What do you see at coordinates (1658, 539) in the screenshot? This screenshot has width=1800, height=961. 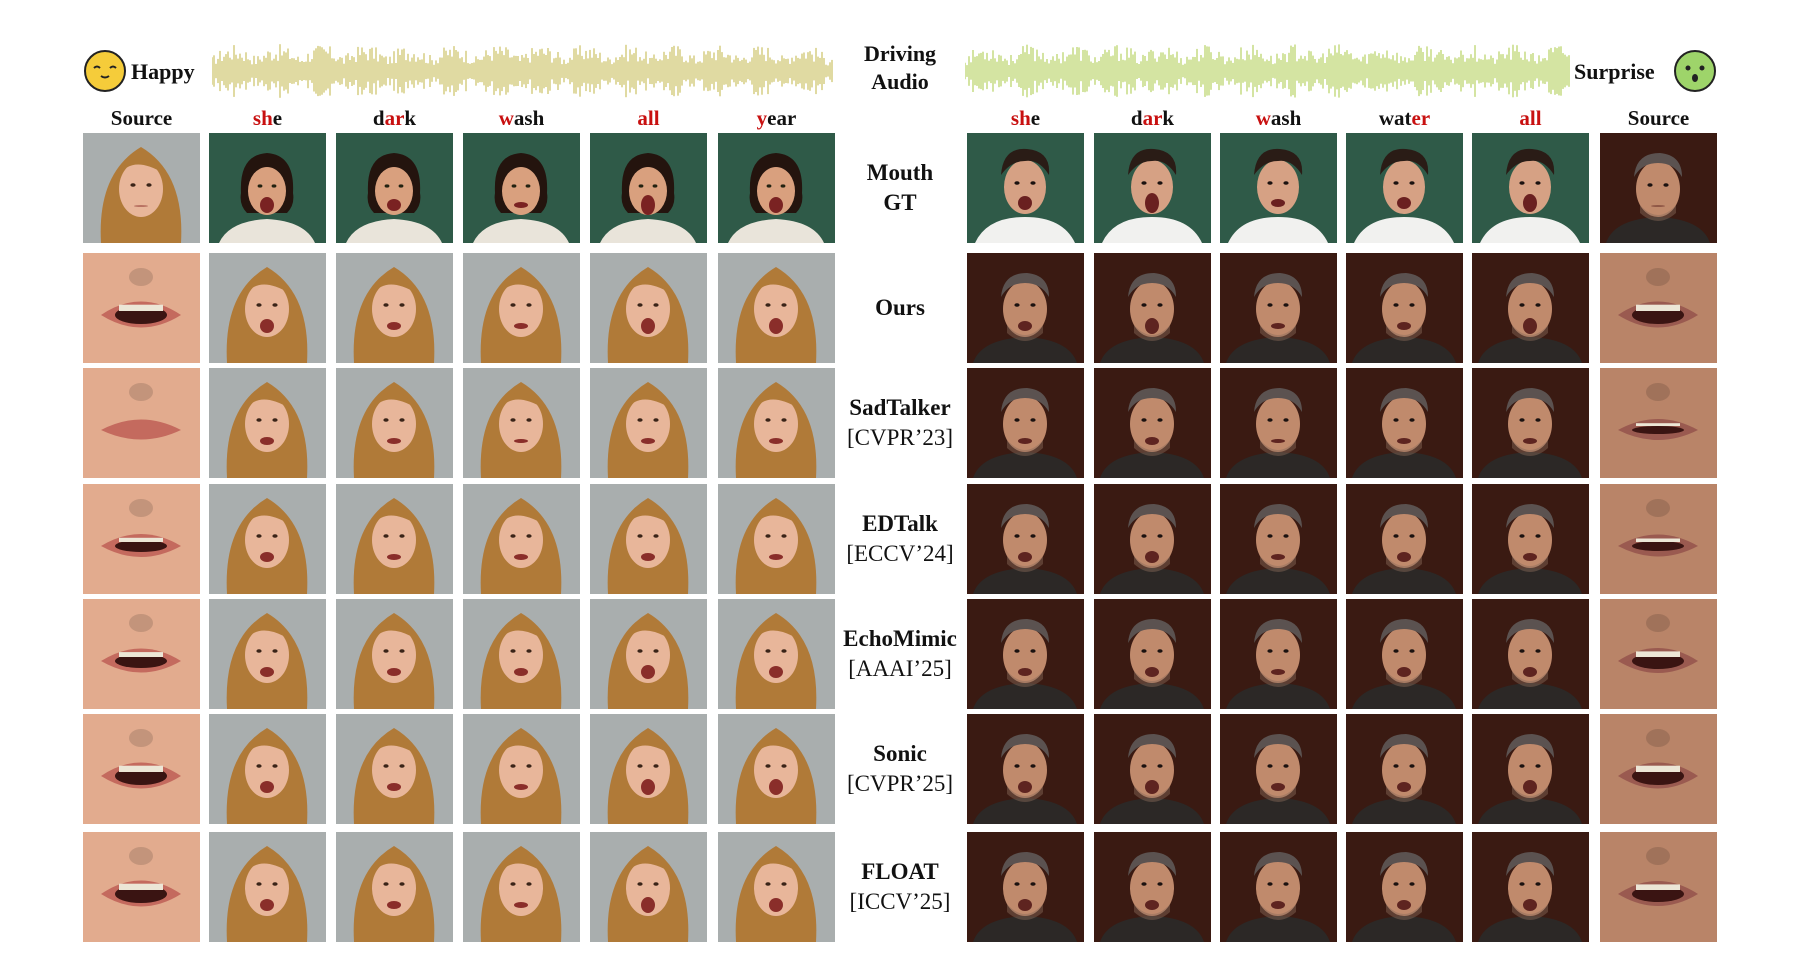 I see `thumbnail-edtalk-right-source` at bounding box center [1658, 539].